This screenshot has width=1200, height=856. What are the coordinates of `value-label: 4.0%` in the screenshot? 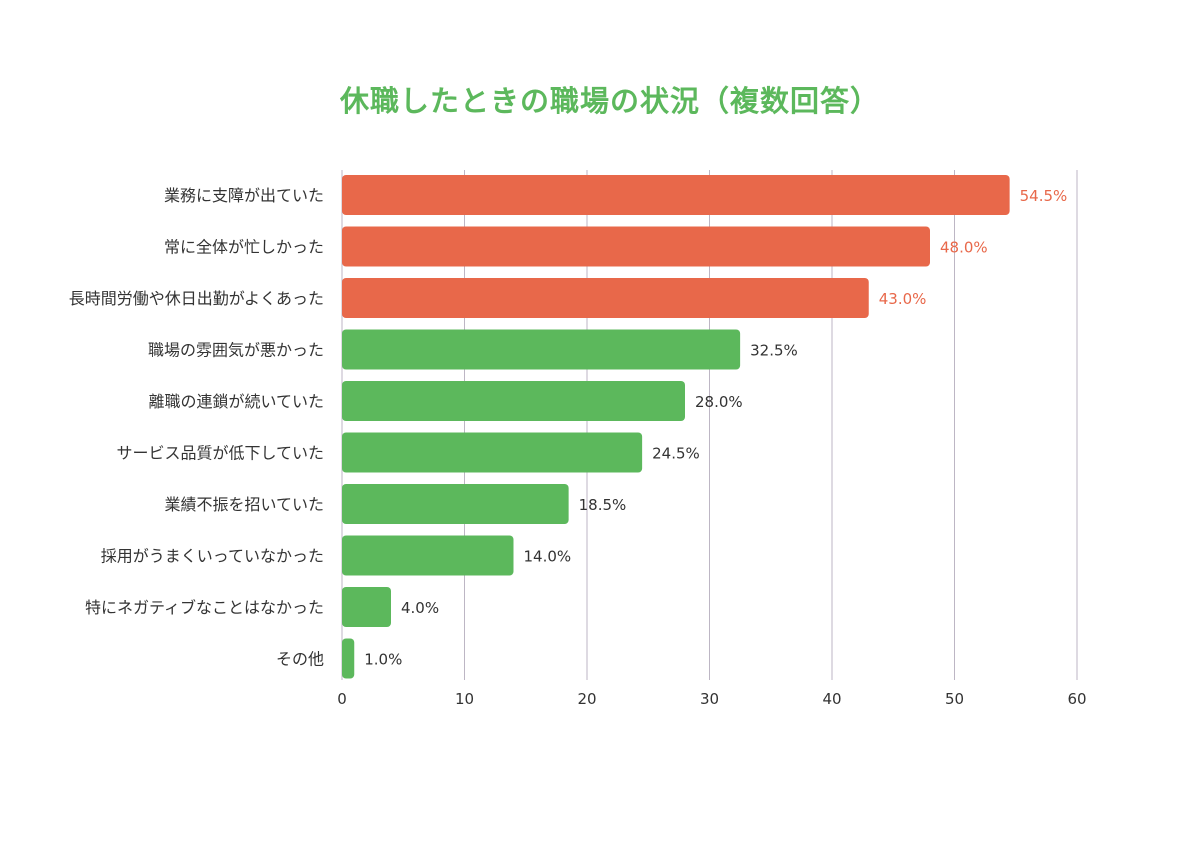 It's located at (420, 608).